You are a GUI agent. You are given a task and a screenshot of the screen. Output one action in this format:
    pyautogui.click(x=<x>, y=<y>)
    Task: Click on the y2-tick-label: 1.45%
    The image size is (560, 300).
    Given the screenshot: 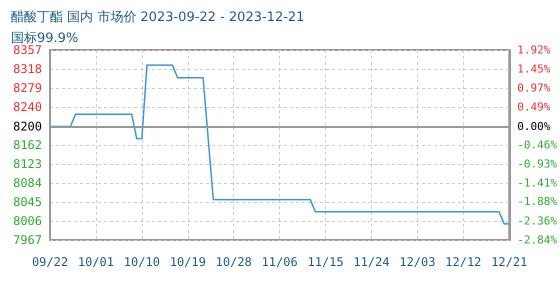 What is the action you would take?
    pyautogui.click(x=534, y=69)
    